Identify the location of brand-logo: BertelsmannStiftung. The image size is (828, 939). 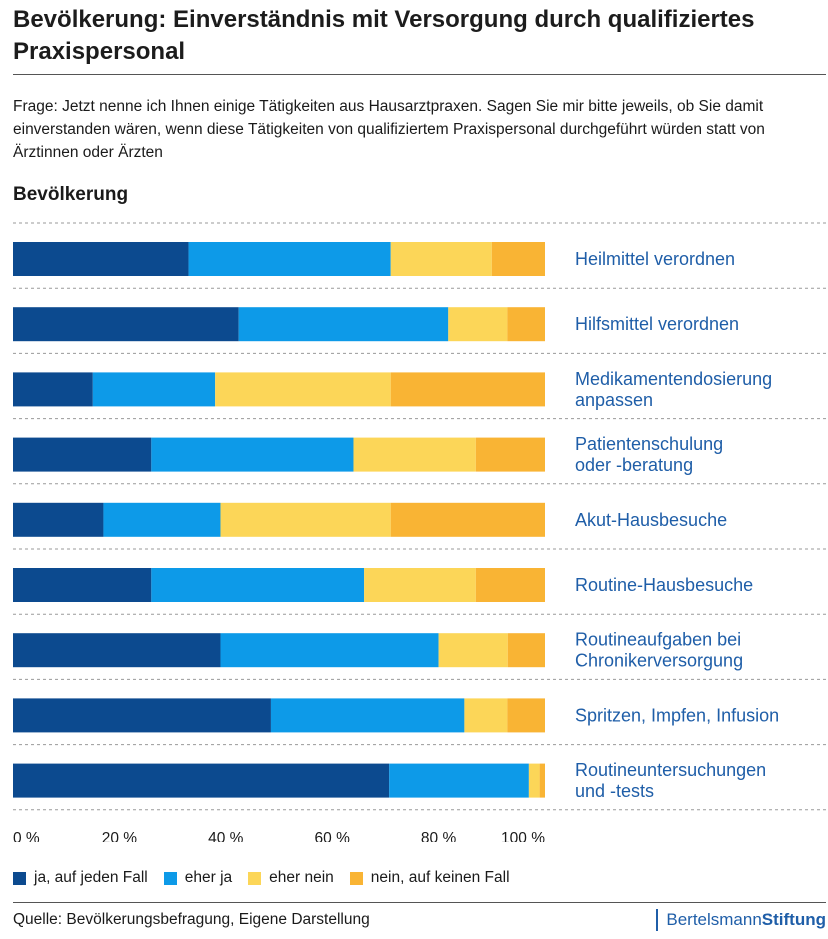
(741, 920).